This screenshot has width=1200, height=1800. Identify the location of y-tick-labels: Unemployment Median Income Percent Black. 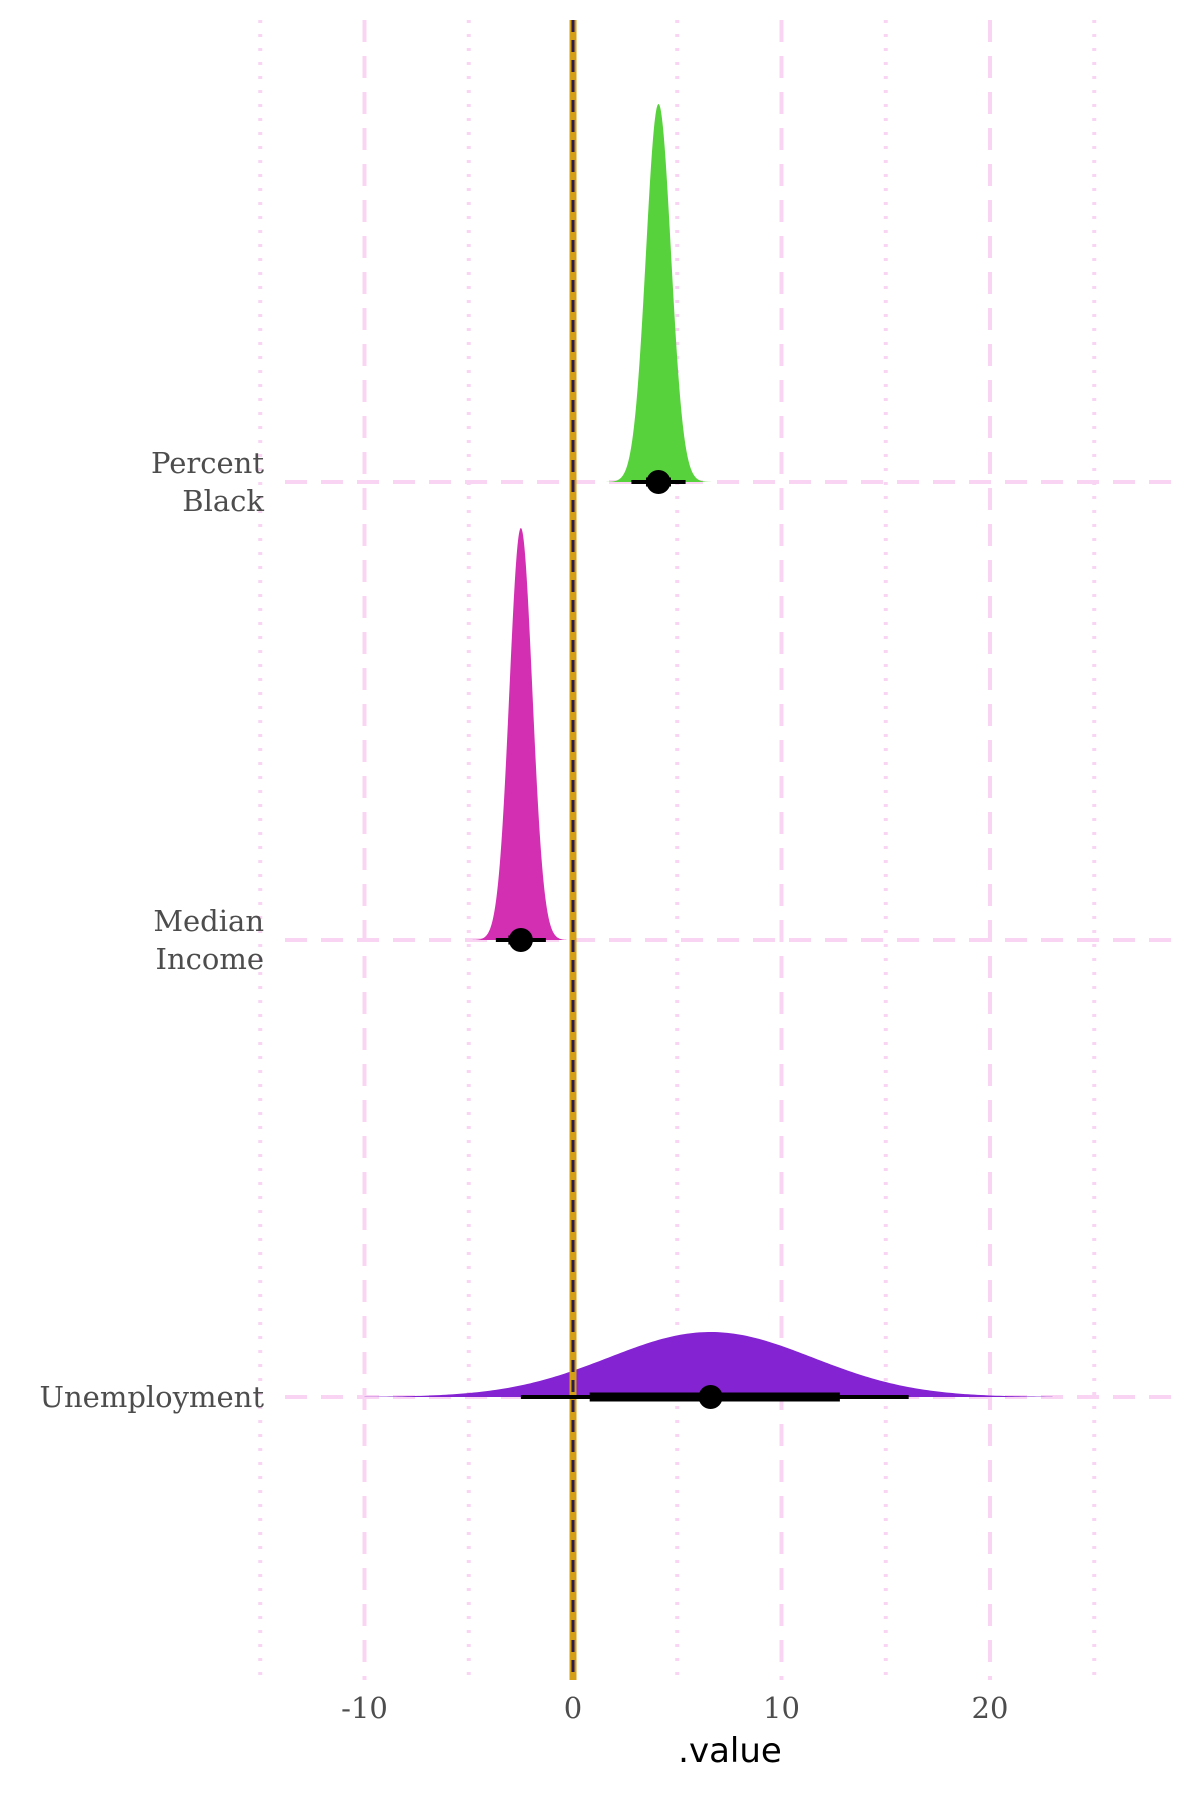
(152, 930).